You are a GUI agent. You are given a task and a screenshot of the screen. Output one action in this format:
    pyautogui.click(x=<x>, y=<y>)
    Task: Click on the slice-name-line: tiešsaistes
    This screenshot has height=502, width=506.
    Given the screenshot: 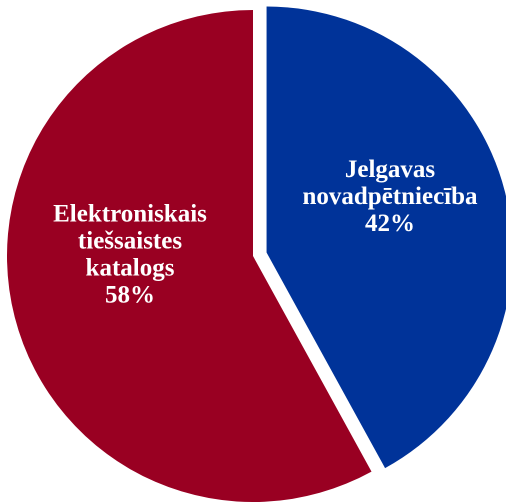 What is the action you would take?
    pyautogui.click(x=130, y=241)
    